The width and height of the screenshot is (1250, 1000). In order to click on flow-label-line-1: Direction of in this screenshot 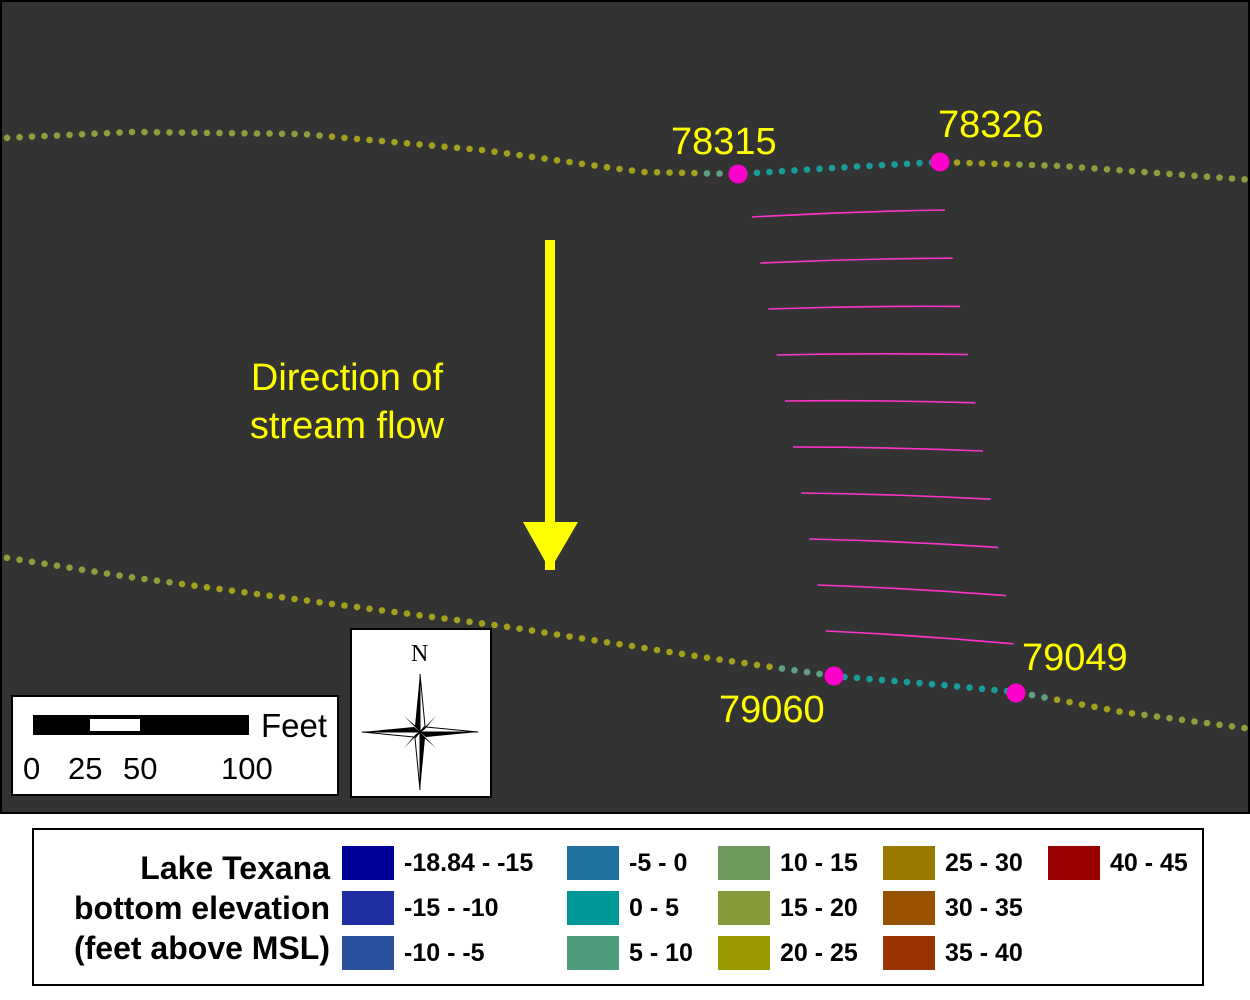, I will do `click(347, 378)`.